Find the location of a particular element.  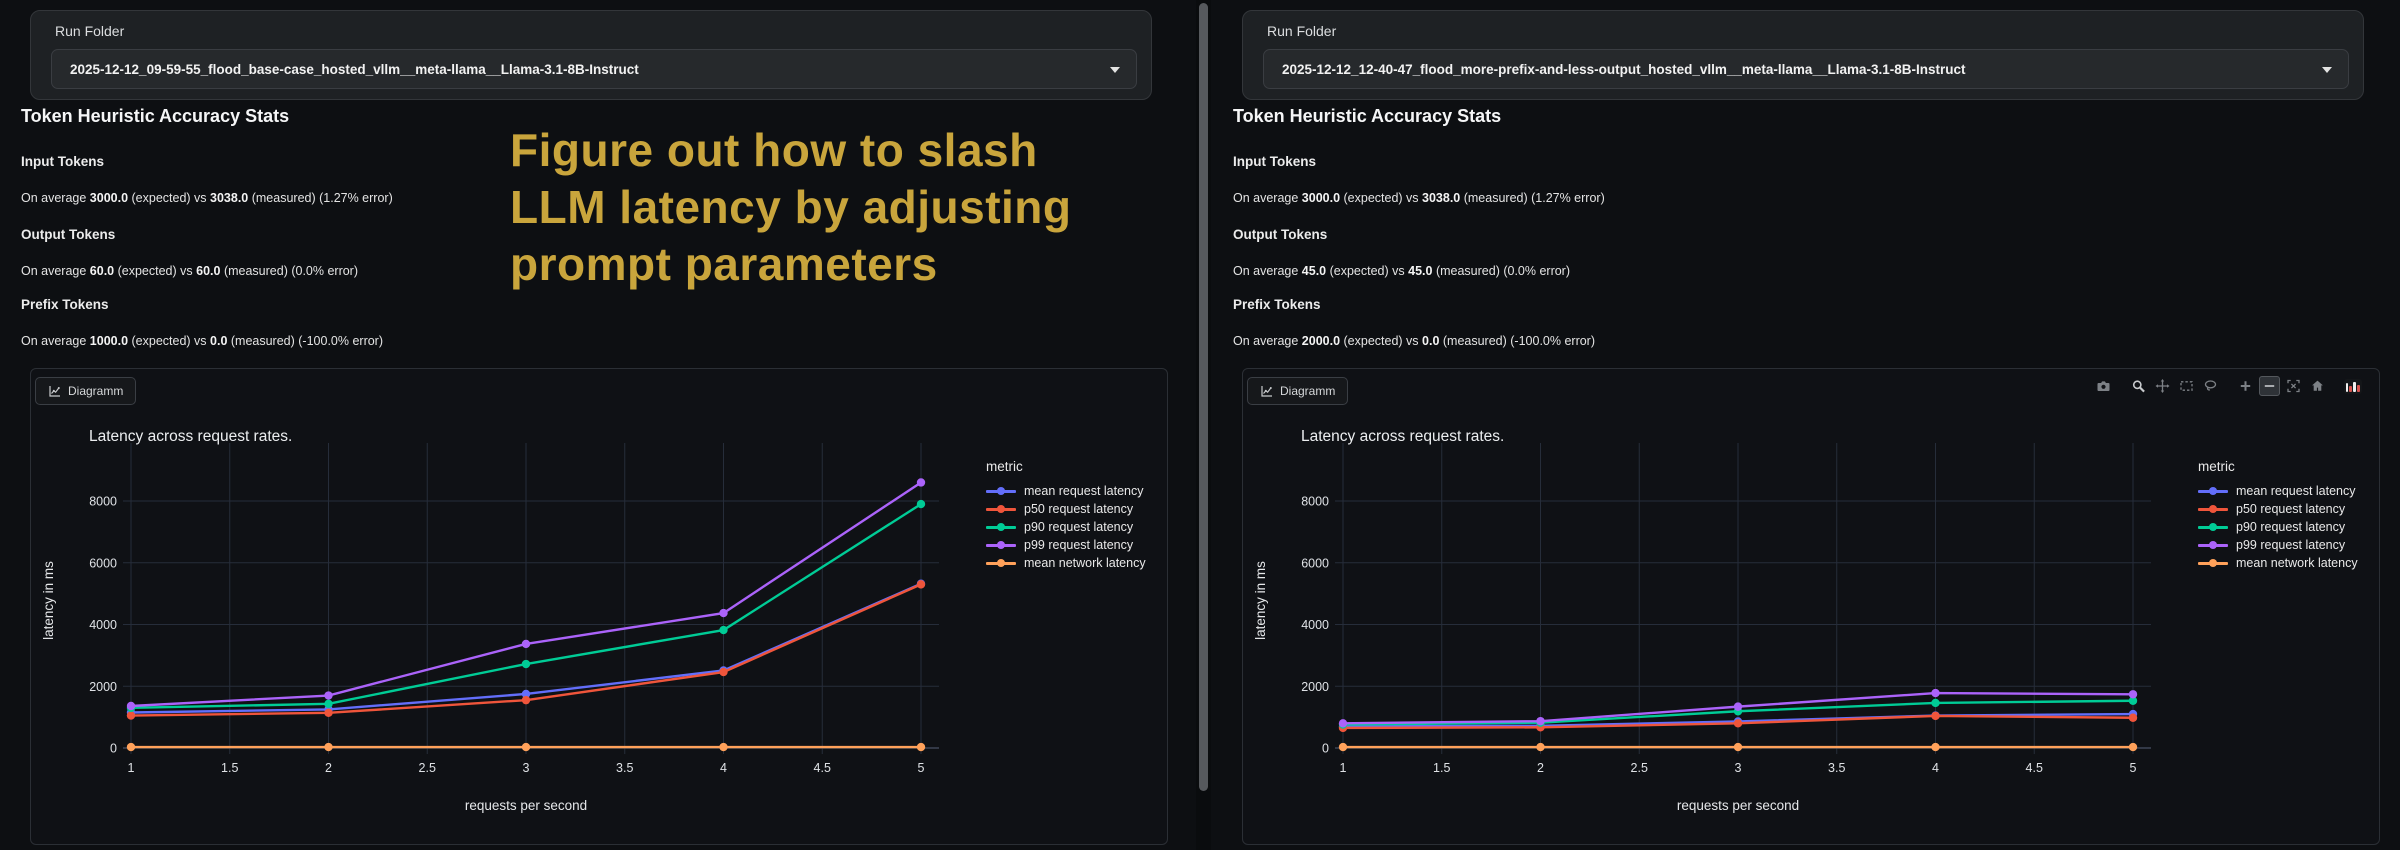

modebar-zoom-out-button is located at coordinates (2269, 386).